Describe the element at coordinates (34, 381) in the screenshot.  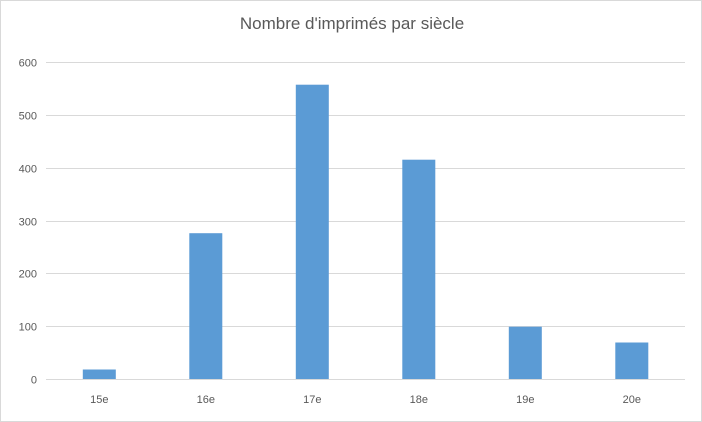
I see `y-tick-label: 0` at that location.